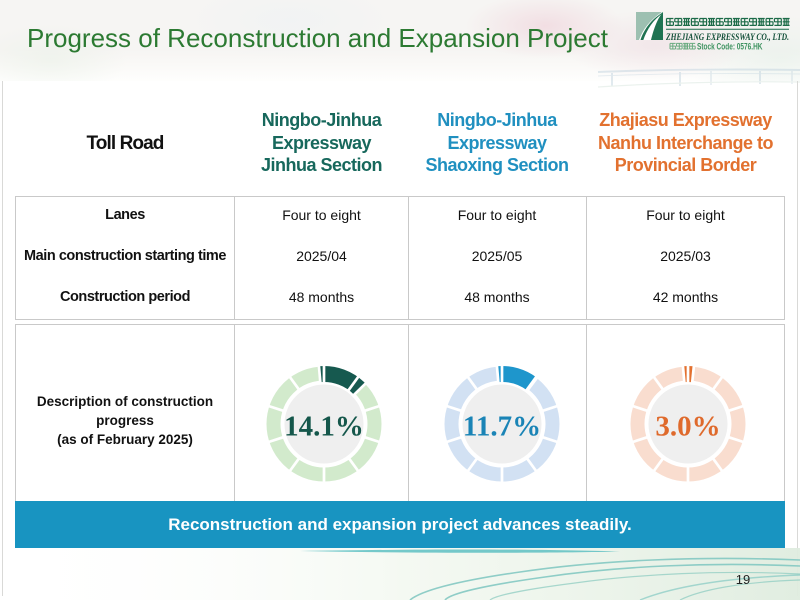  I want to click on svg-text: ZHEJIANG EXPRESSWAY CO., LTD., so click(727, 38).